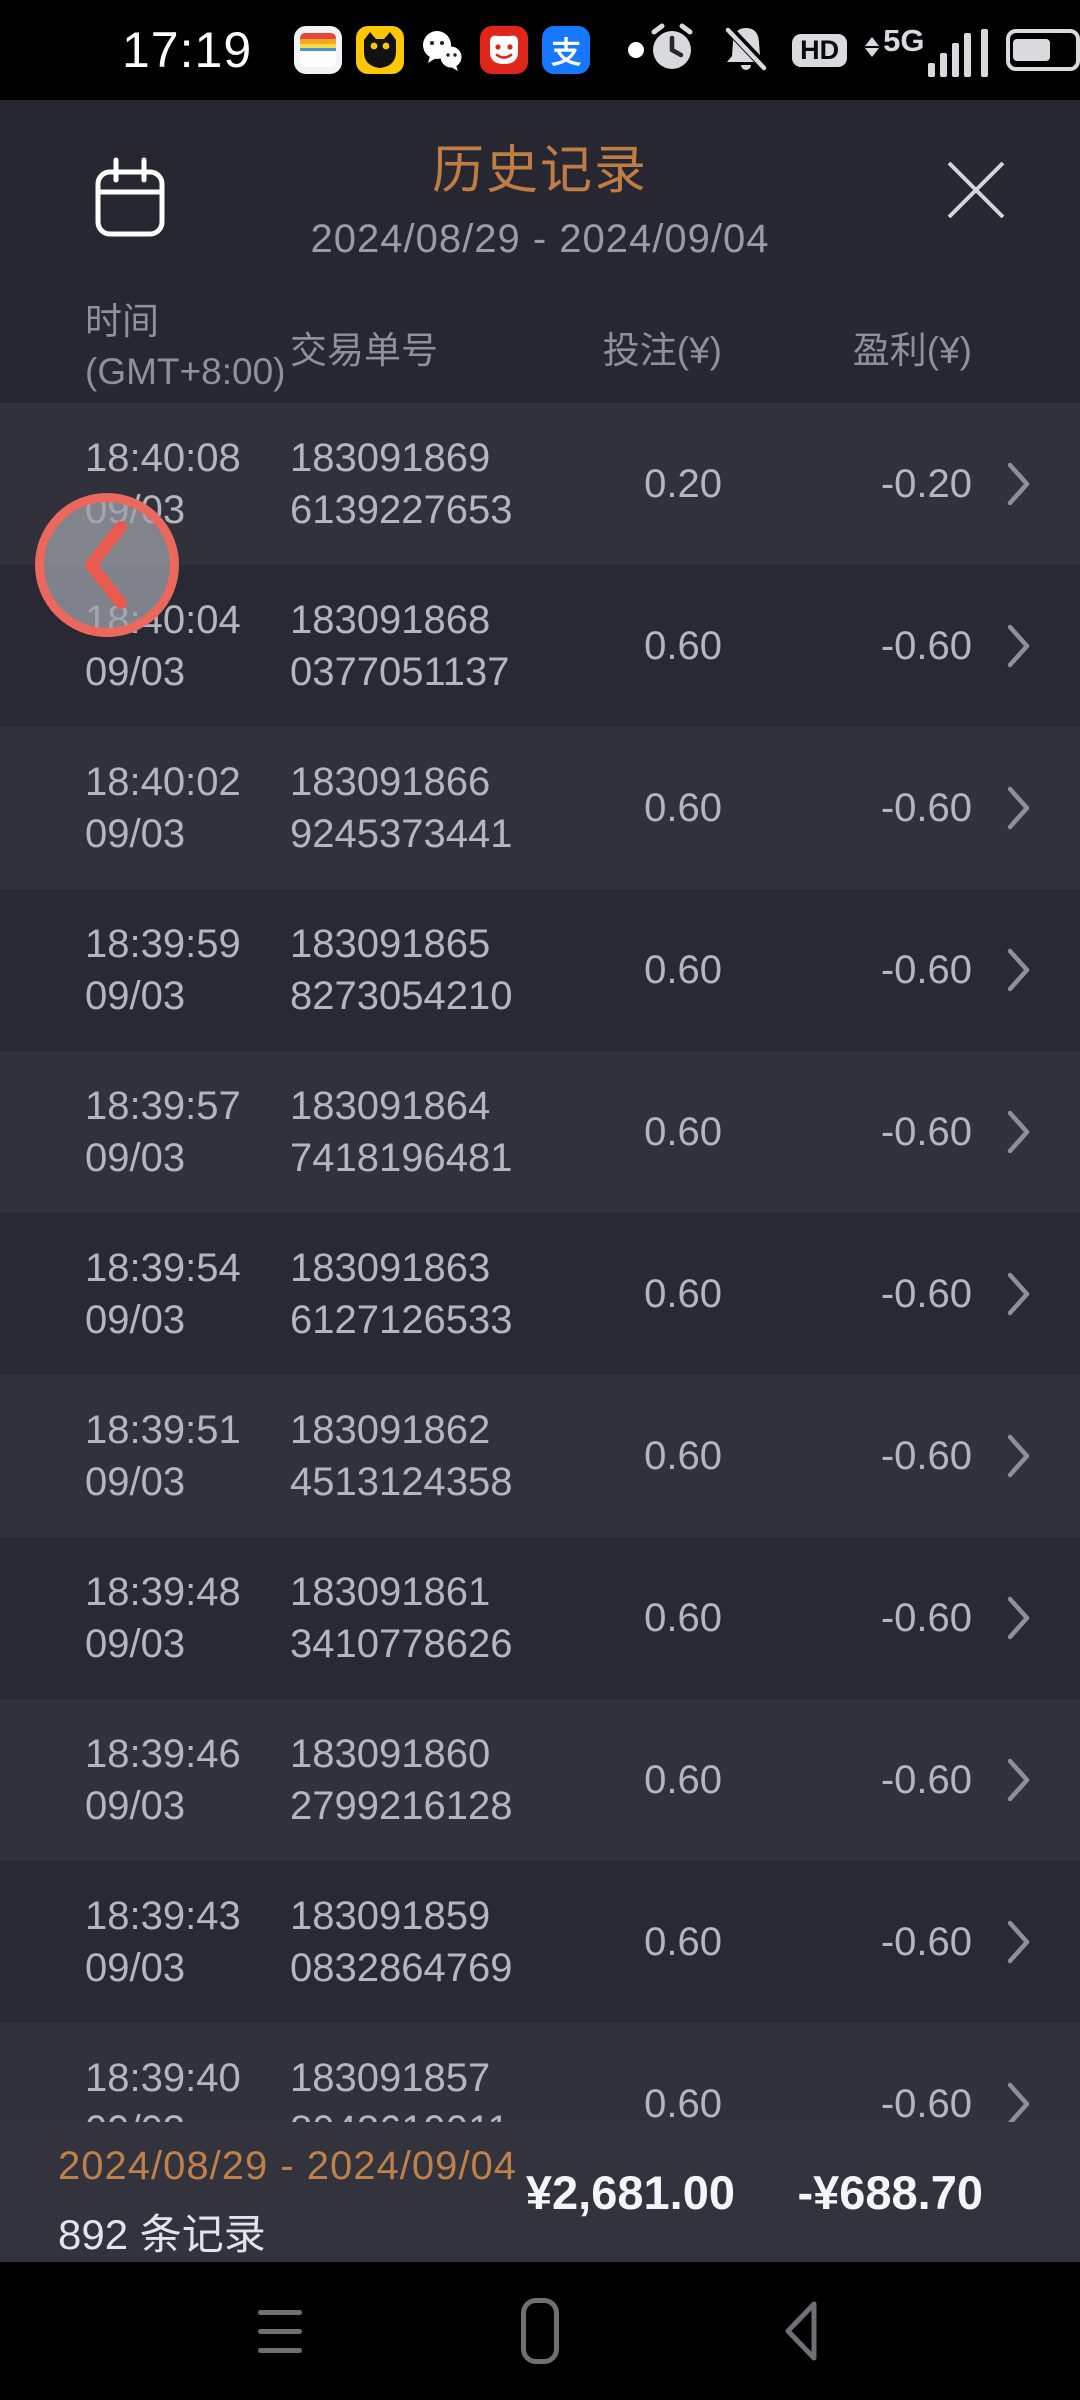  What do you see at coordinates (163, 1942) in the screenshot?
I see `row-time: 18:39:43 09/03` at bounding box center [163, 1942].